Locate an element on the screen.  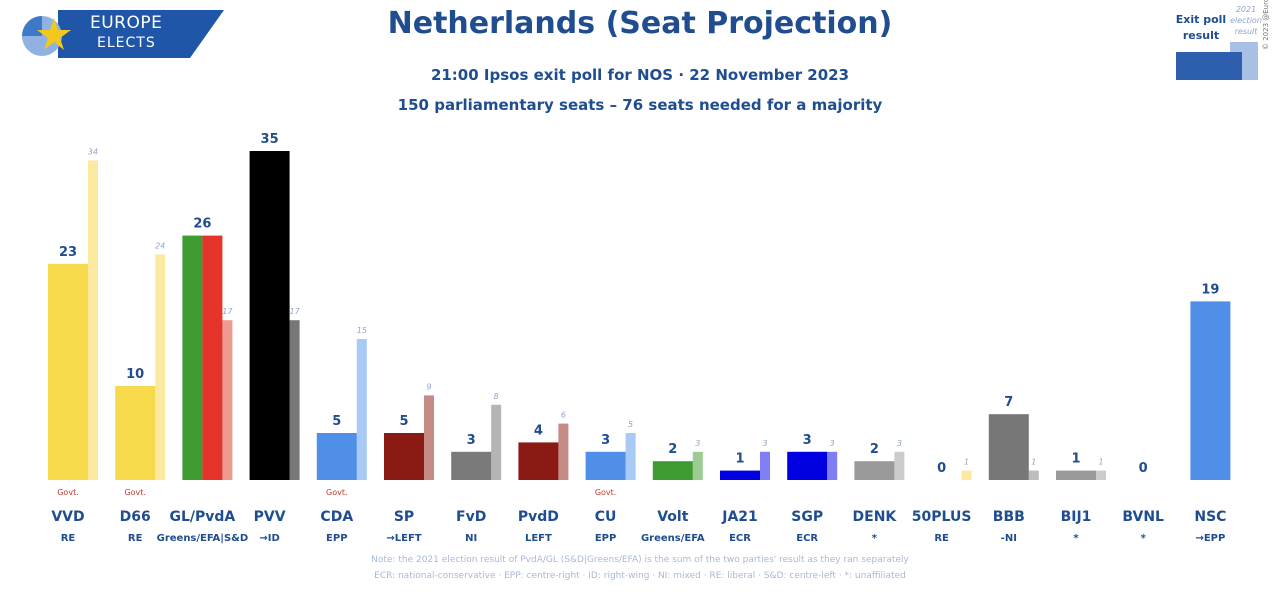
prev-value-label-pvdd: 6 is located at coordinates (563, 415).